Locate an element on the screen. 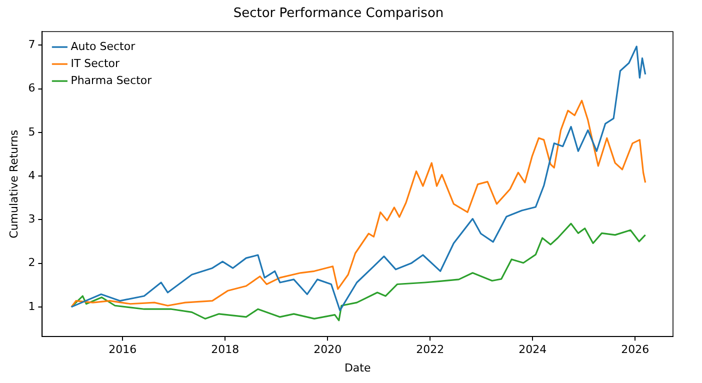 The height and width of the screenshot is (383, 702). y-tick-label: 6 is located at coordinates (32, 88).